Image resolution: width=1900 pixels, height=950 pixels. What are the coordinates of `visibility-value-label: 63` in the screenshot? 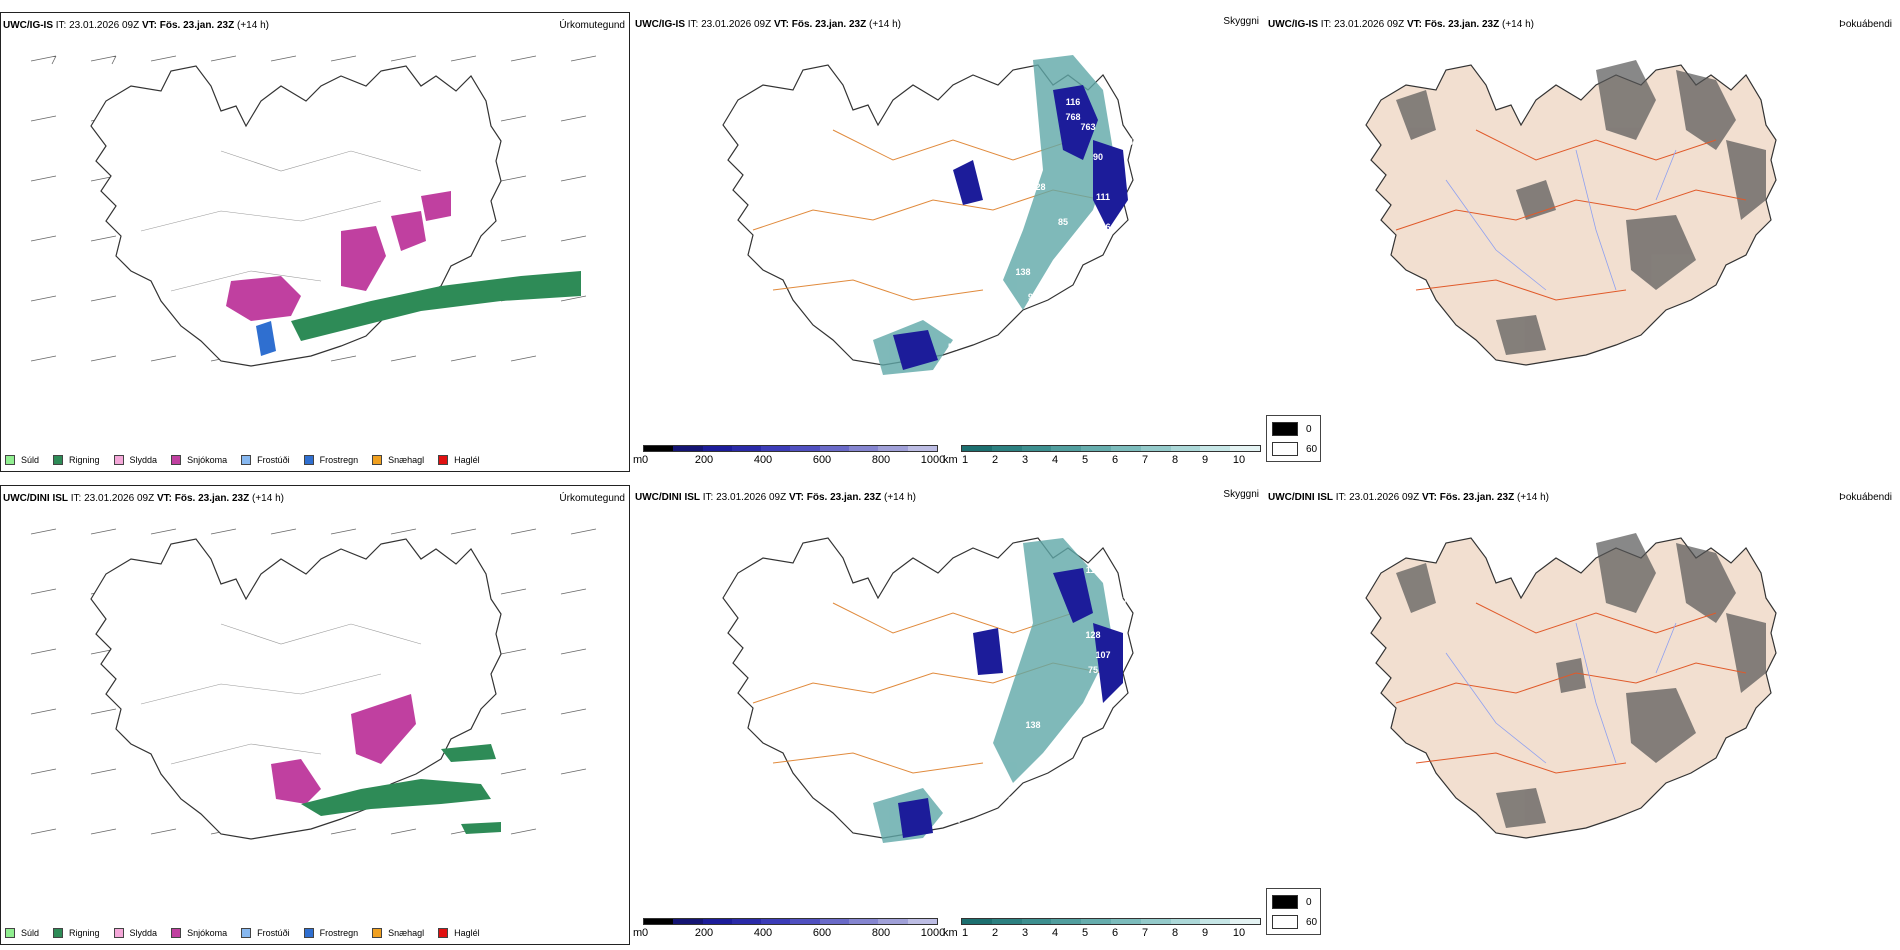 It's located at (1158, 645).